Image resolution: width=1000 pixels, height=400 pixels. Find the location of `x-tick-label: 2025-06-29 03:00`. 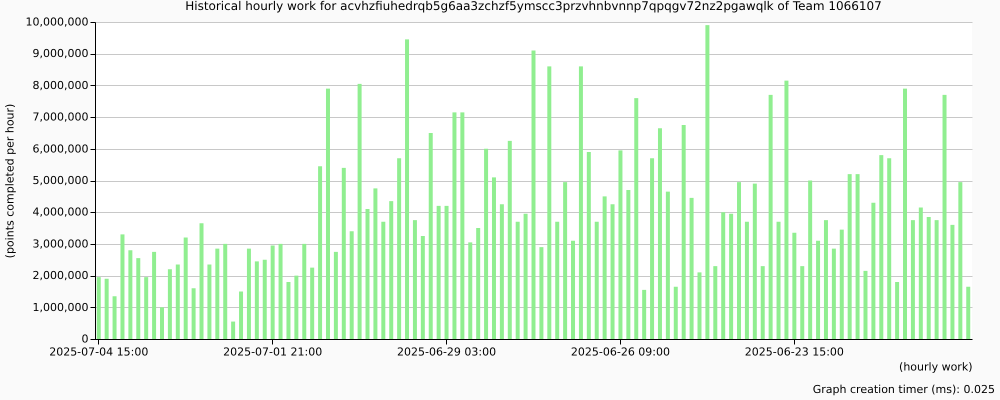

x-tick-label: 2025-06-29 03:00 is located at coordinates (446, 352).